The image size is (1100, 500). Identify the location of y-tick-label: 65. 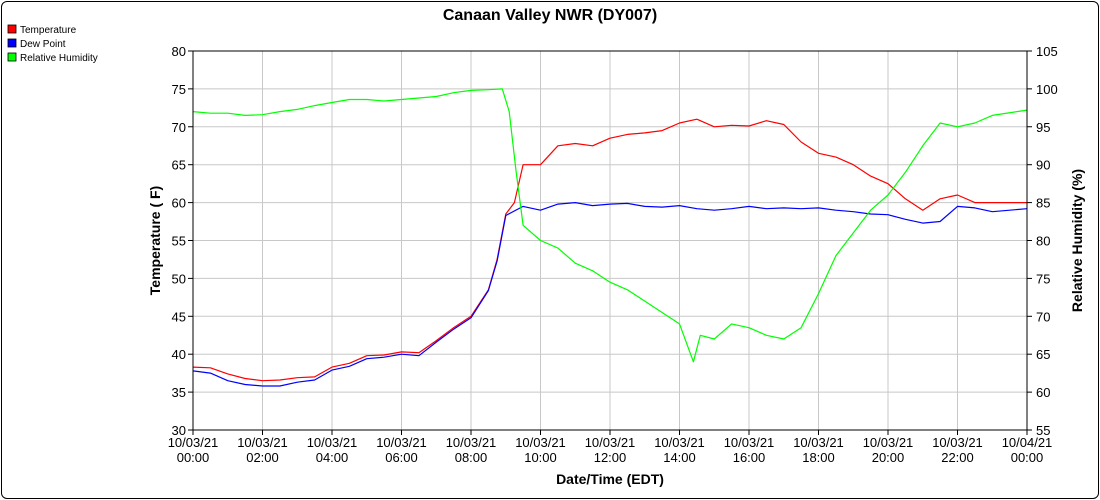
(179, 165).